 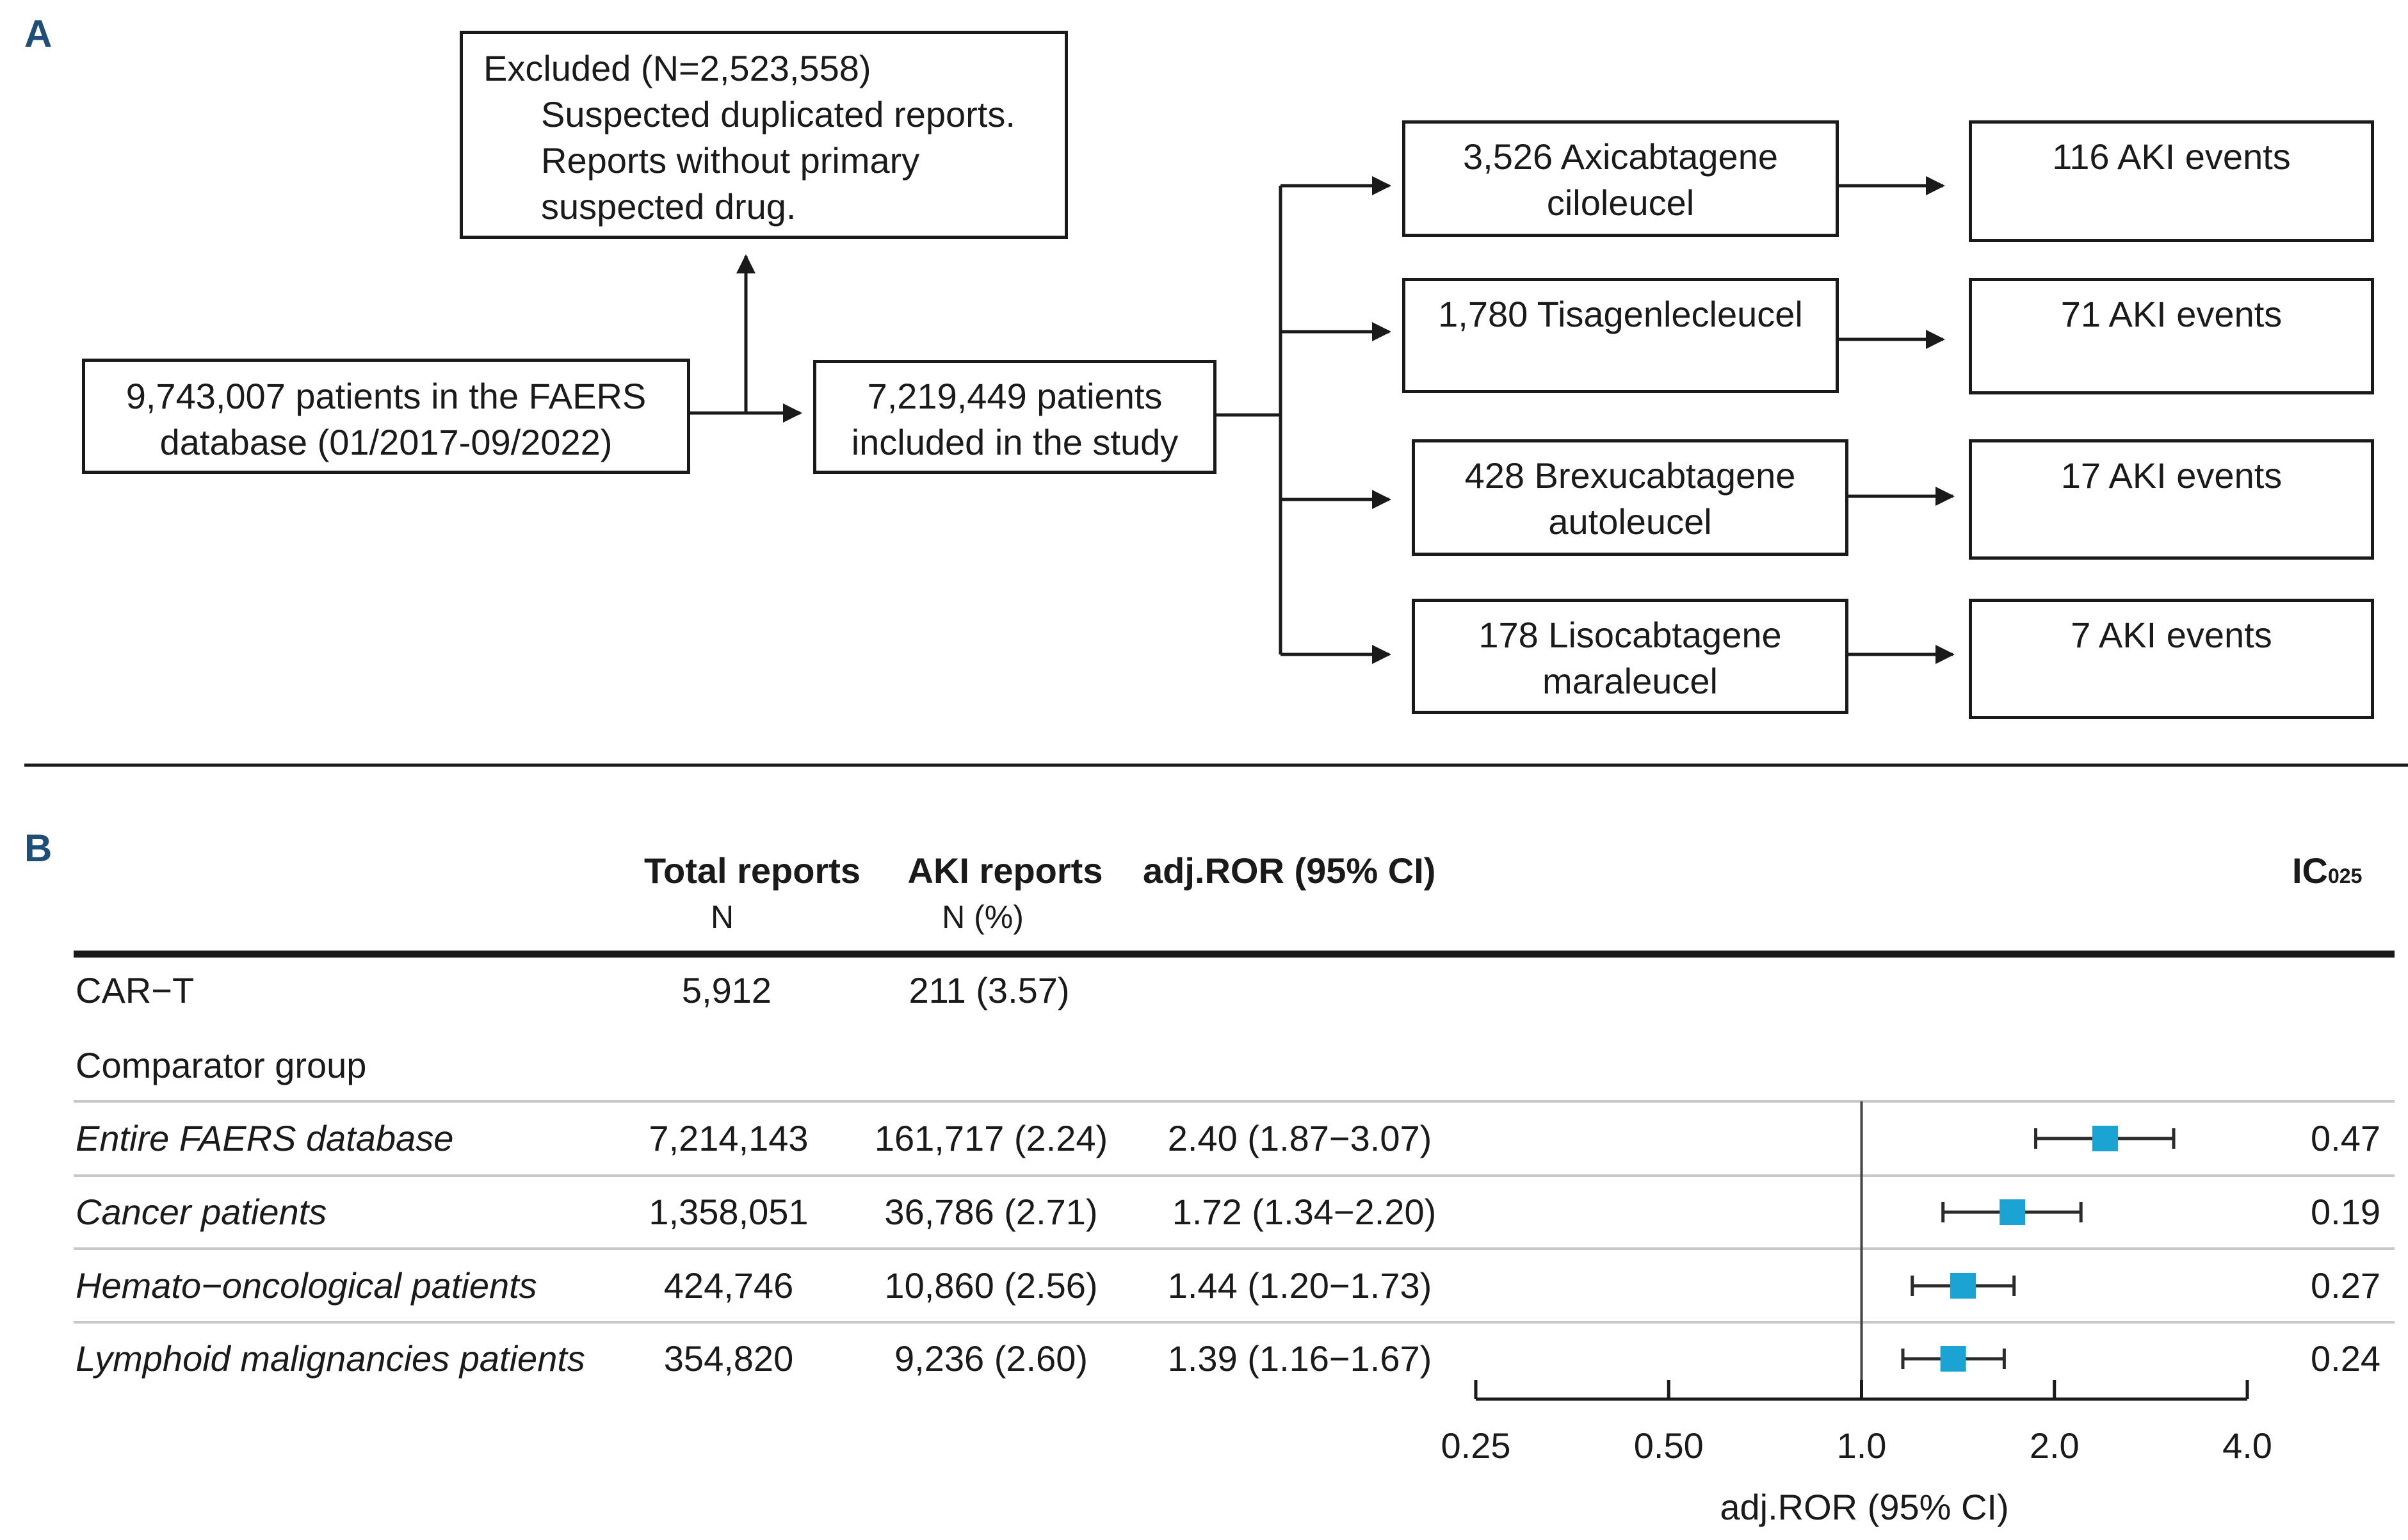 I want to click on events-box-brexu-cel: 17 AKI events, so click(x=2171, y=500).